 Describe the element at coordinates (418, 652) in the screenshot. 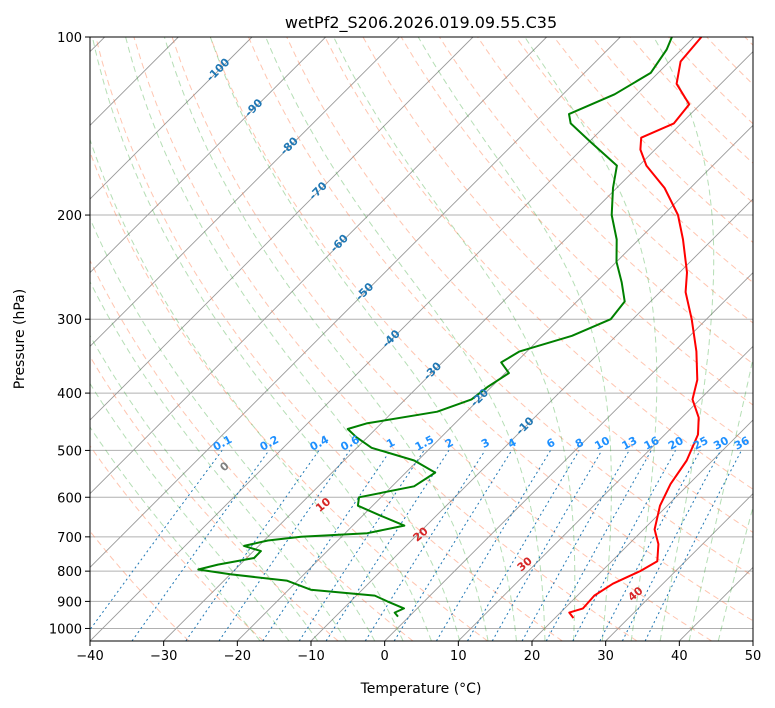

I see `x-axis-ticks: −40 −30 −20 −10 0 10 20 30 40 50` at that location.